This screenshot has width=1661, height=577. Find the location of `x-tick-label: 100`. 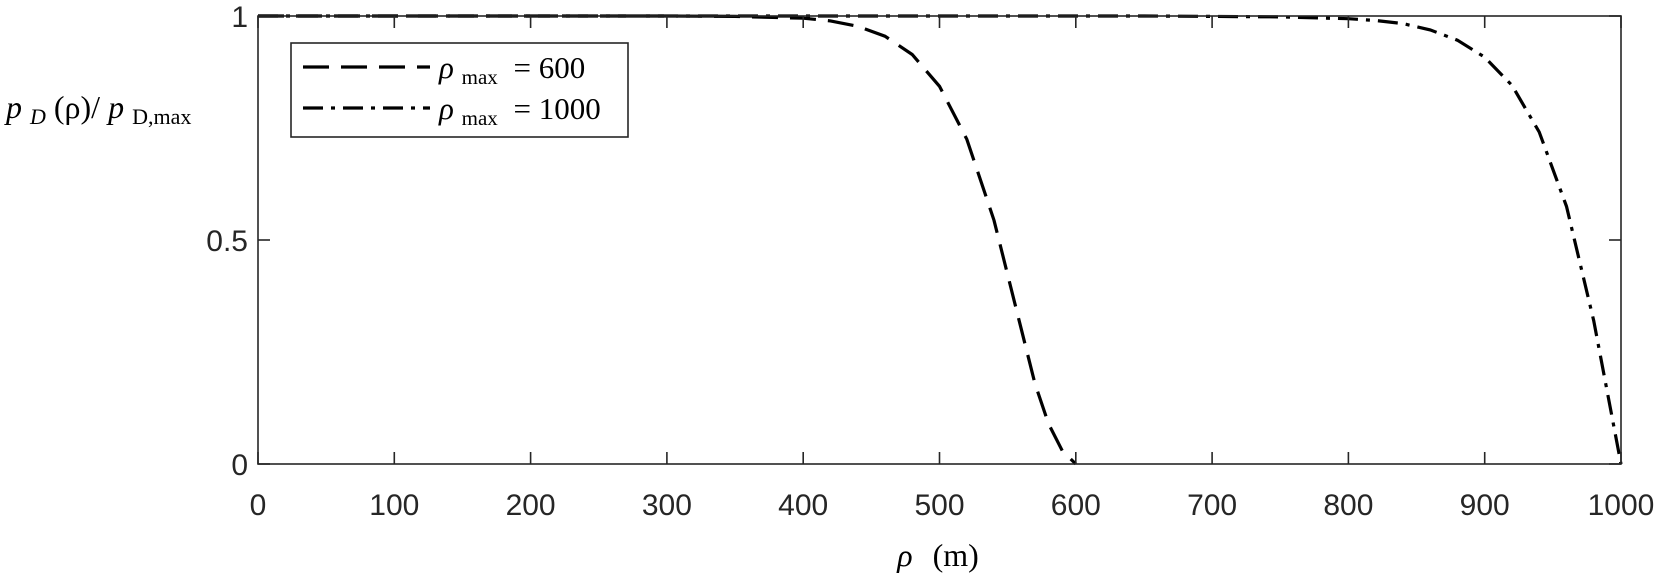

x-tick-label: 100 is located at coordinates (394, 505).